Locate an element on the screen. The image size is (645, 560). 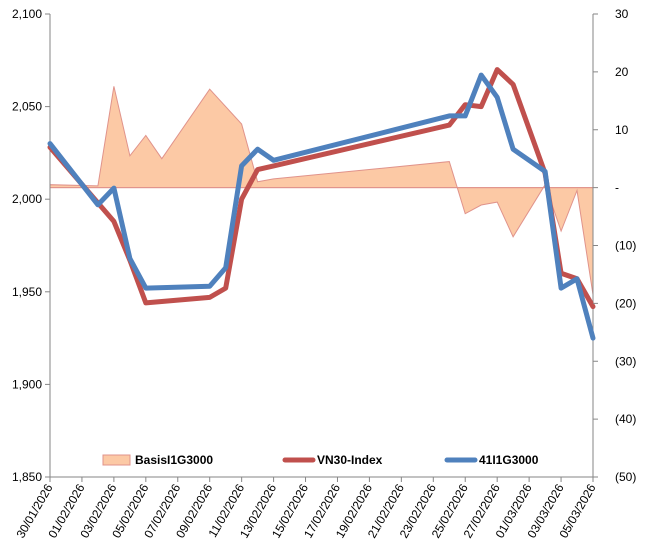
y-right-tick-label: 10 is located at coordinates (622, 130).